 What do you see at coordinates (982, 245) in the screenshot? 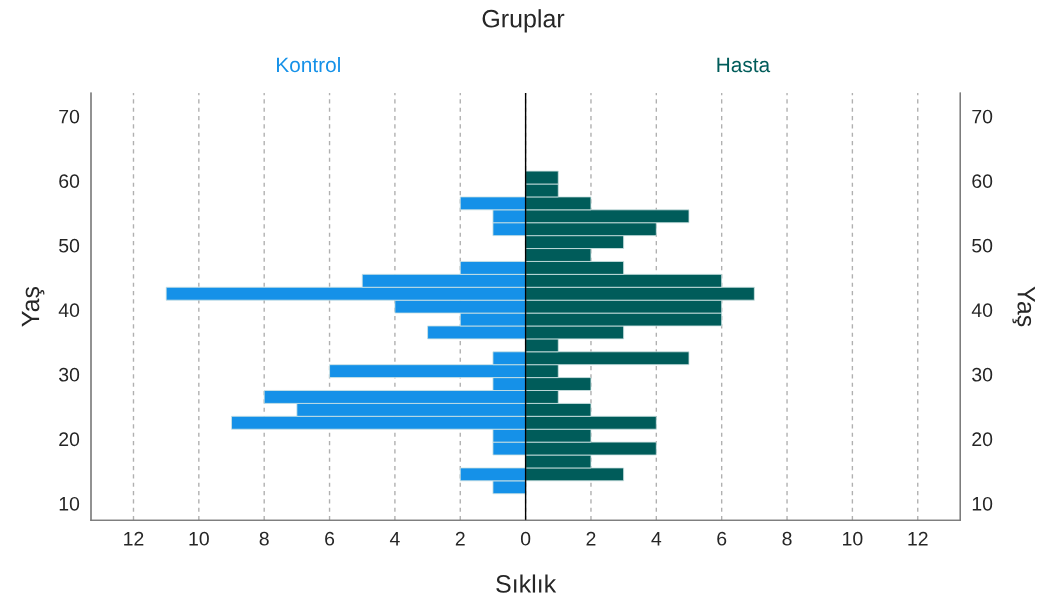
I see `y2-tick-label: 50` at bounding box center [982, 245].